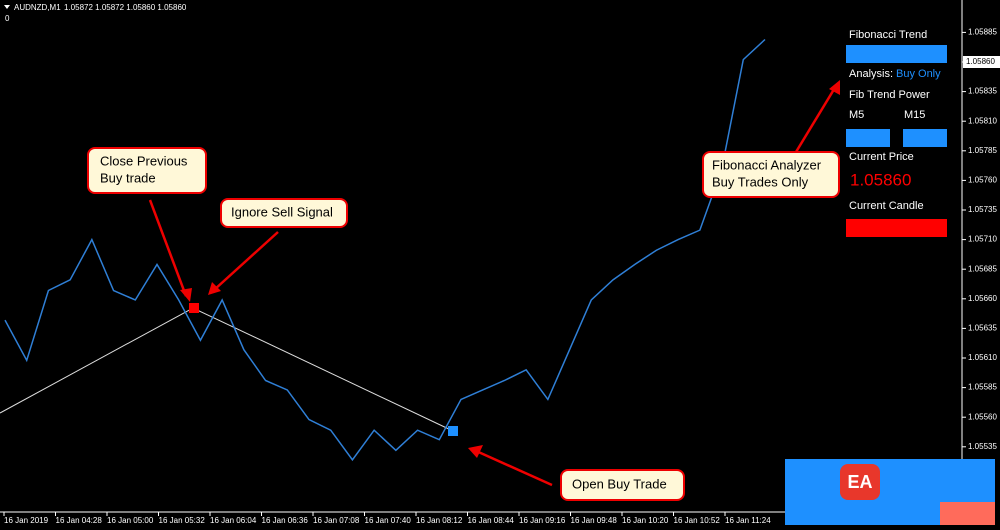  What do you see at coordinates (871, 74) in the screenshot?
I see `analysis-label: Analysis:` at bounding box center [871, 74].